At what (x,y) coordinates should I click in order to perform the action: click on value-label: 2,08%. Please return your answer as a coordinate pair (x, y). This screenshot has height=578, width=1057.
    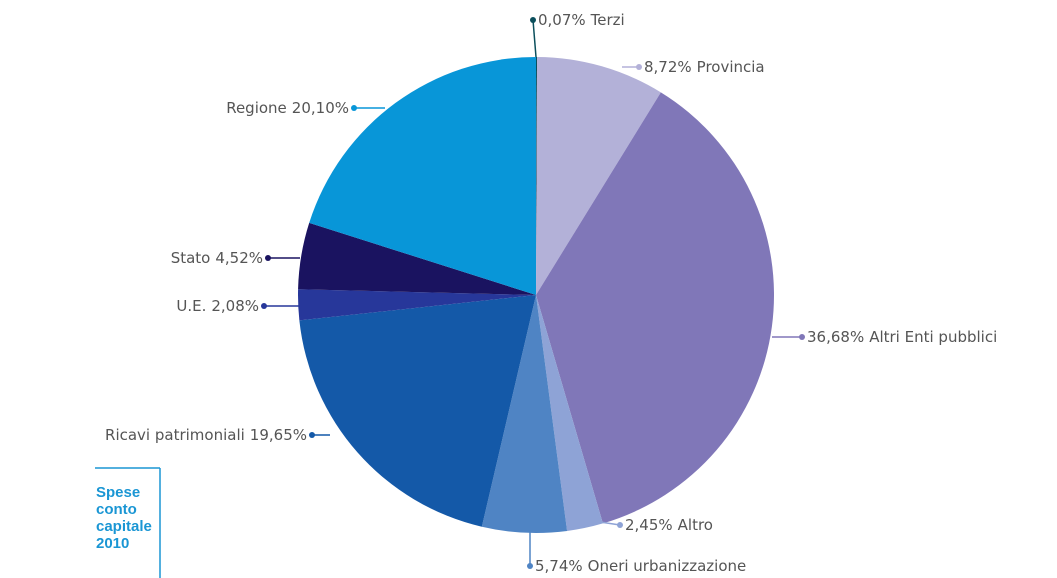
    Looking at the image, I should click on (235, 306).